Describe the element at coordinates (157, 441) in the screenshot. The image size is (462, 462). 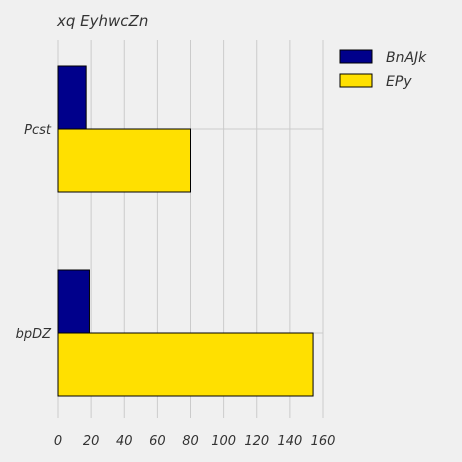
I see `x-tick-label: 60` at that location.